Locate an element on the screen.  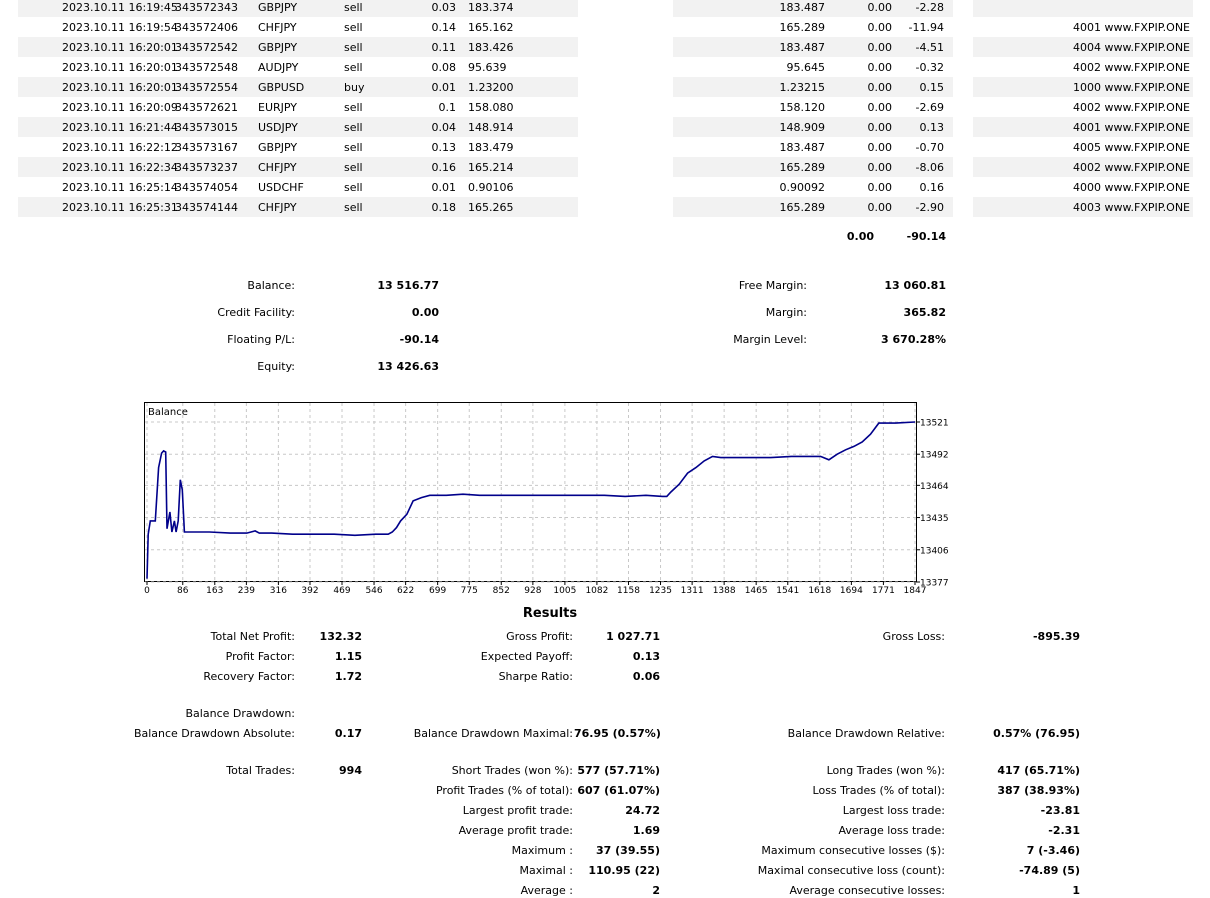
credit-value: 0.00 is located at coordinates (425, 312).